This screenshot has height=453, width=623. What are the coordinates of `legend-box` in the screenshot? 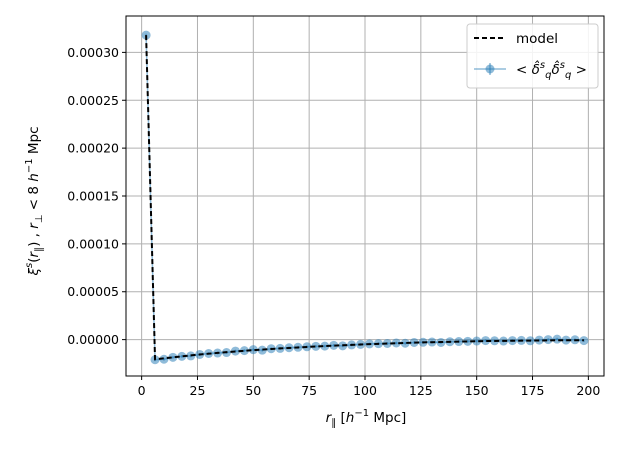 It's located at (532, 56).